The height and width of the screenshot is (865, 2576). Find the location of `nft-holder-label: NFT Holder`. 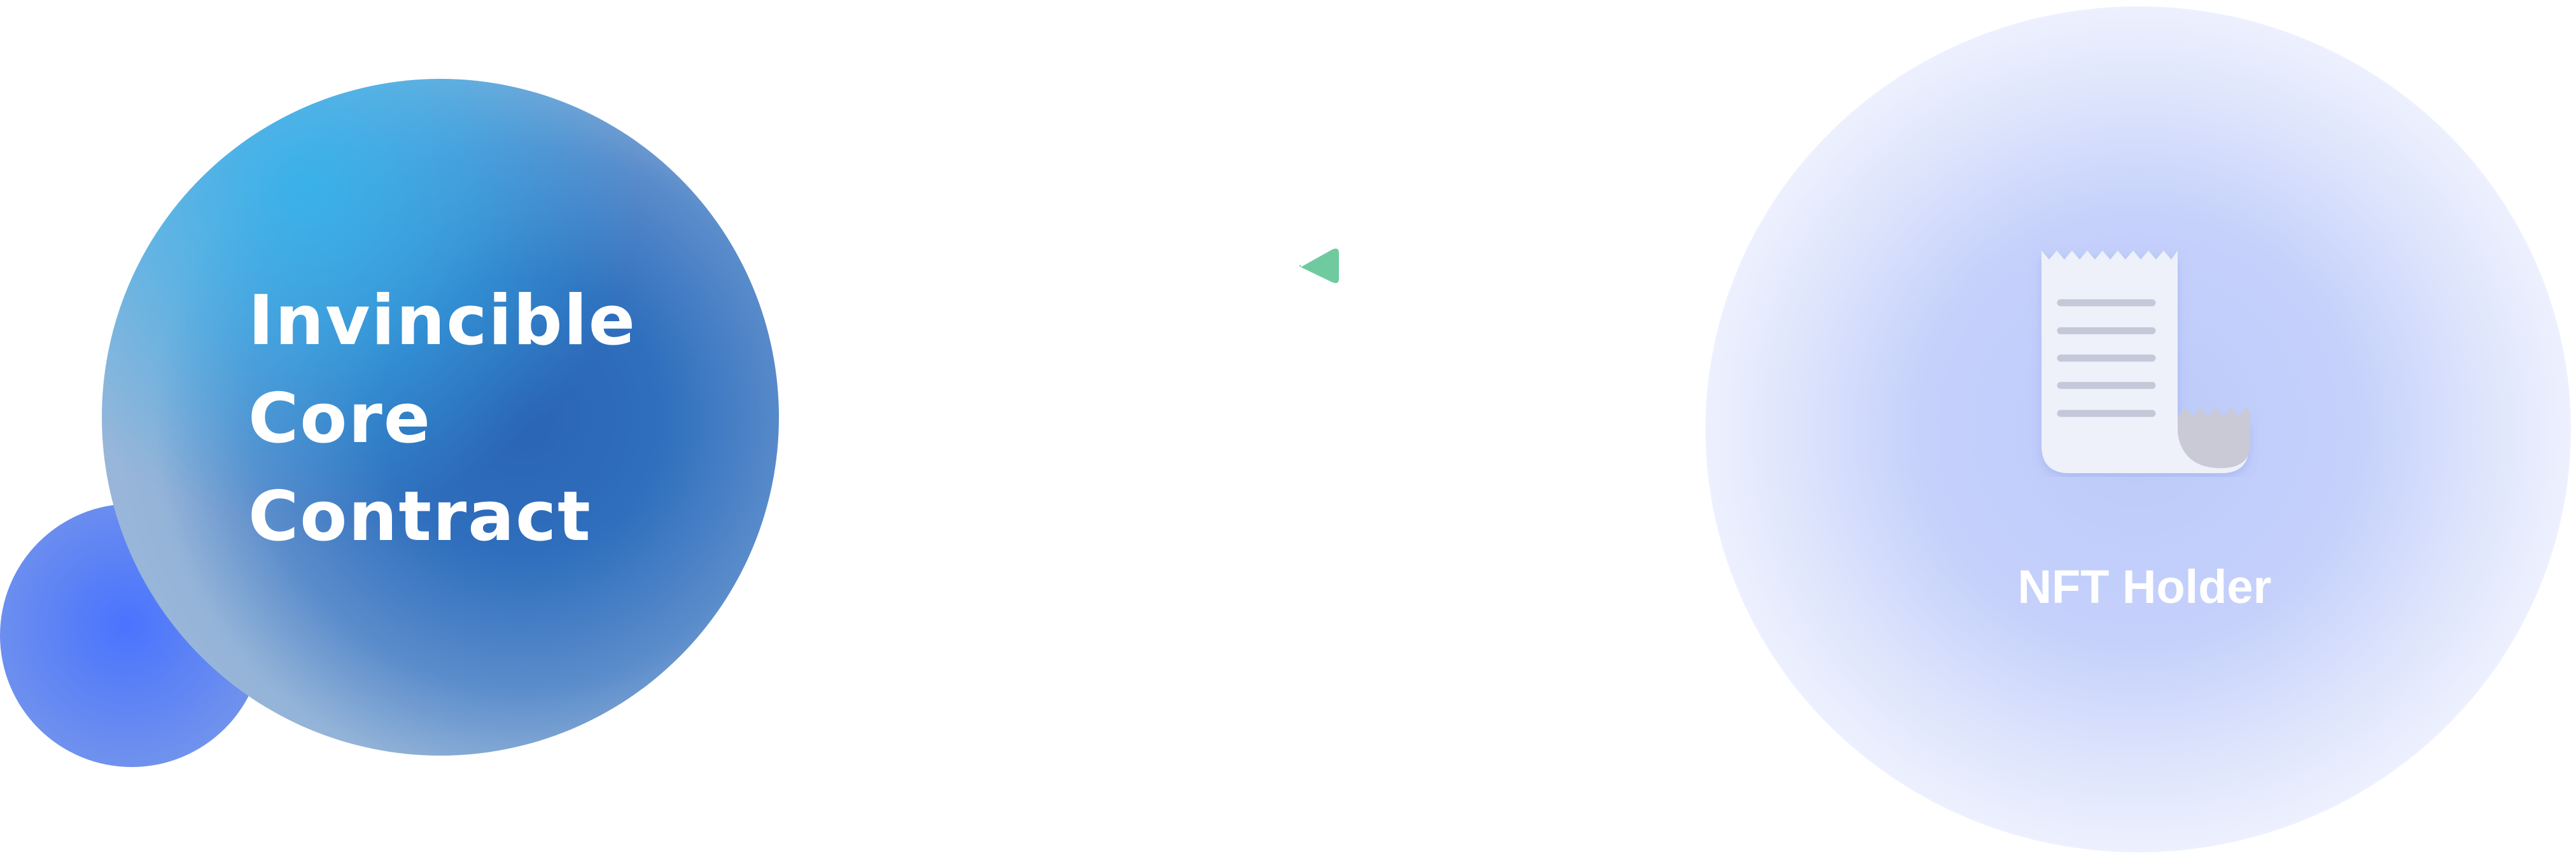

nft-holder-label: NFT Holder is located at coordinates (2144, 586).